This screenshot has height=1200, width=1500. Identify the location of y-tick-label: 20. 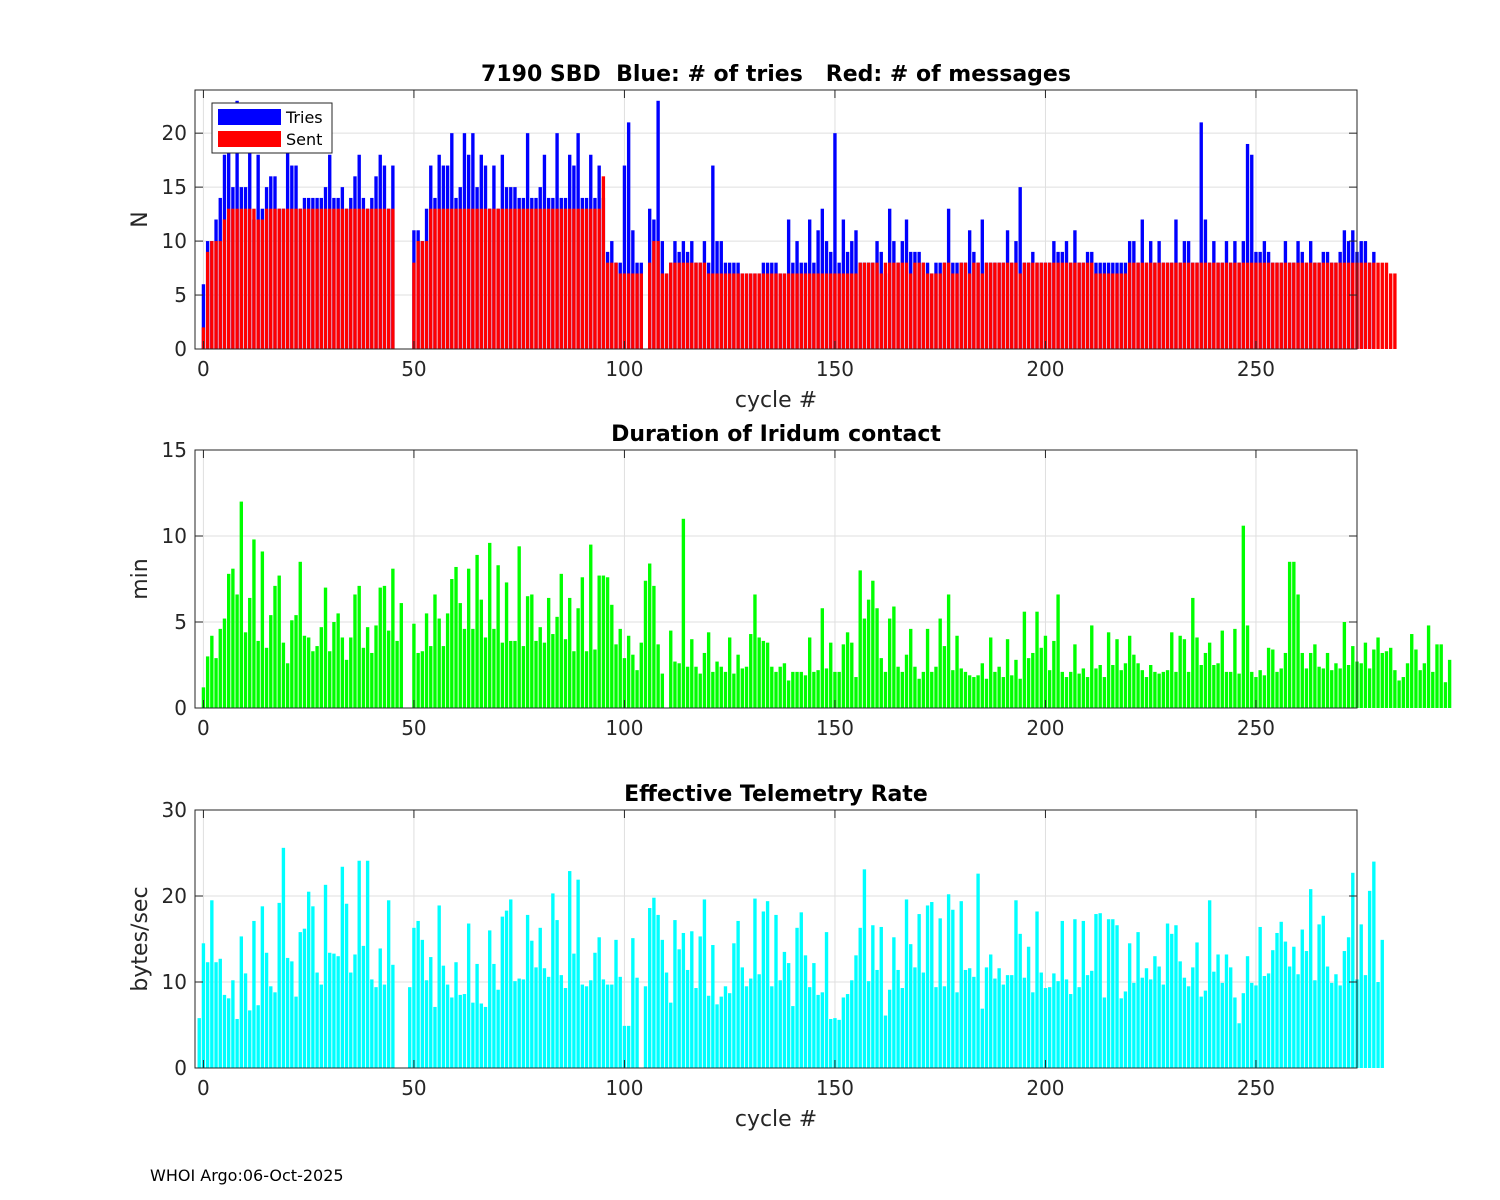
(174, 133).